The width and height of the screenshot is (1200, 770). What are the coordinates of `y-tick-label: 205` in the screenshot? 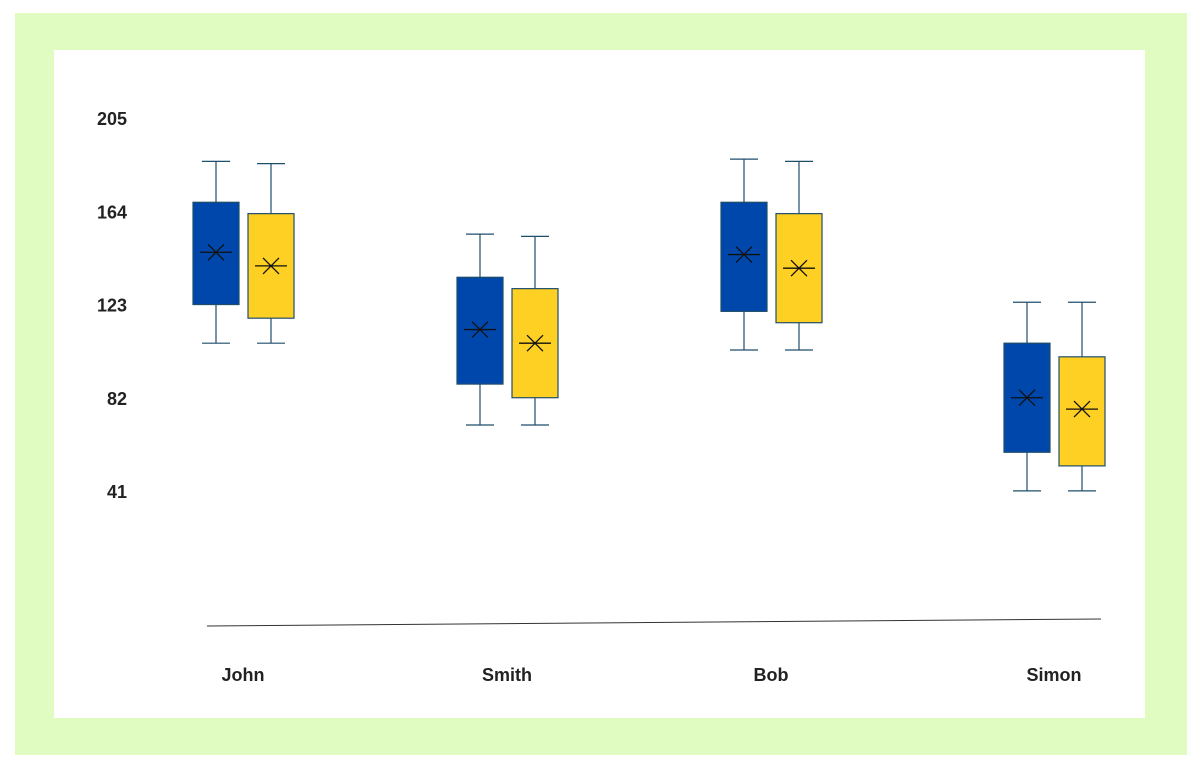 It's located at (112, 119).